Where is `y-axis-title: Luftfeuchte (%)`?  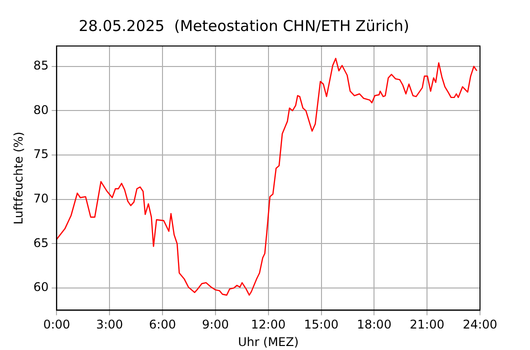
y-axis-title: Luftfeuchte (%) is located at coordinates (18, 178).